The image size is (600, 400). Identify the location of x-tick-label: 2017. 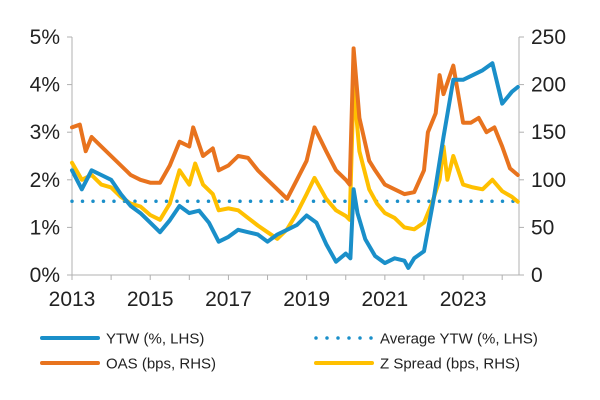
(228, 299).